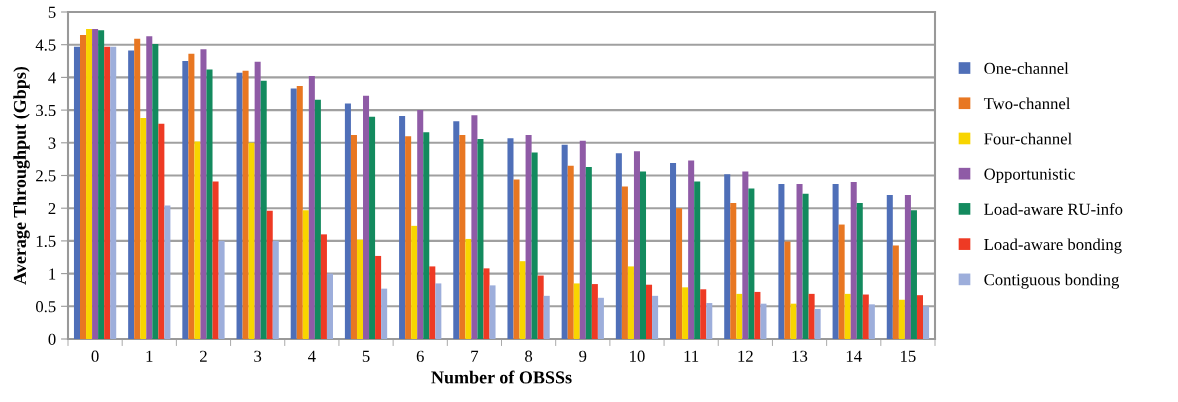  I want to click on x-tick-label: 6, so click(420, 356).